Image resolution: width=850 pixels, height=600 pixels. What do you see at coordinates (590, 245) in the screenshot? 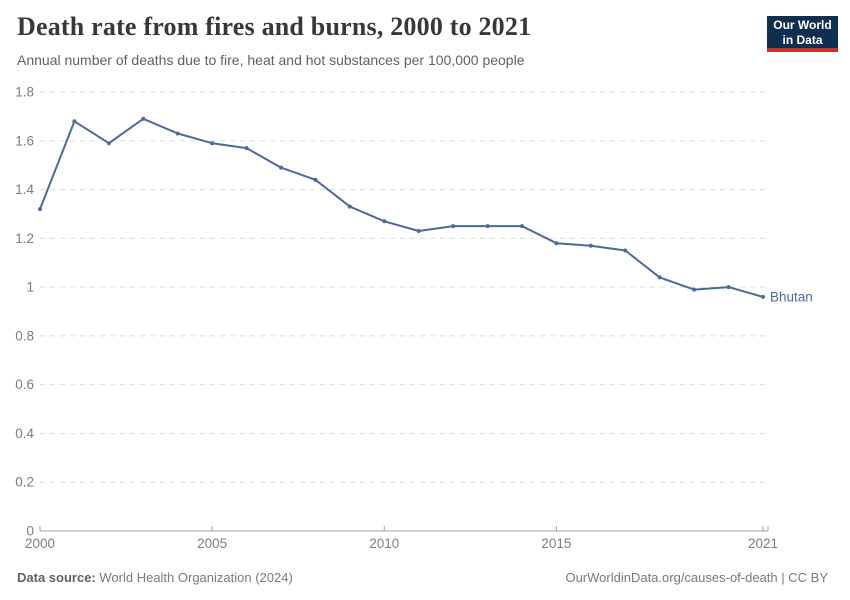
I see `data-point-2016` at bounding box center [590, 245].